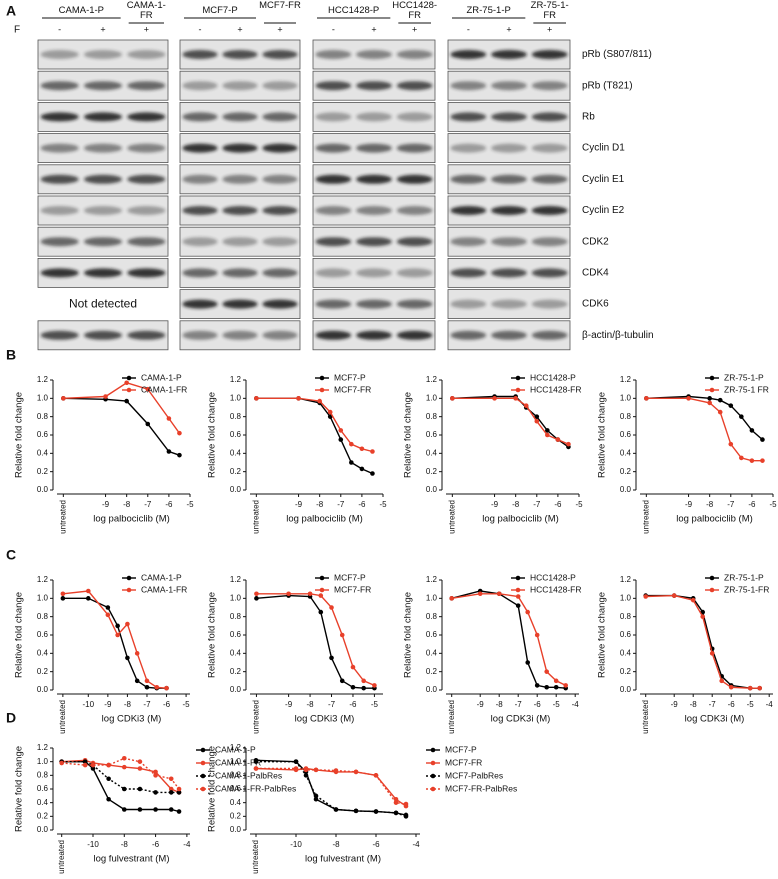  What do you see at coordinates (414, 29) in the screenshot?
I see `treatment-sign: +` at bounding box center [414, 29].